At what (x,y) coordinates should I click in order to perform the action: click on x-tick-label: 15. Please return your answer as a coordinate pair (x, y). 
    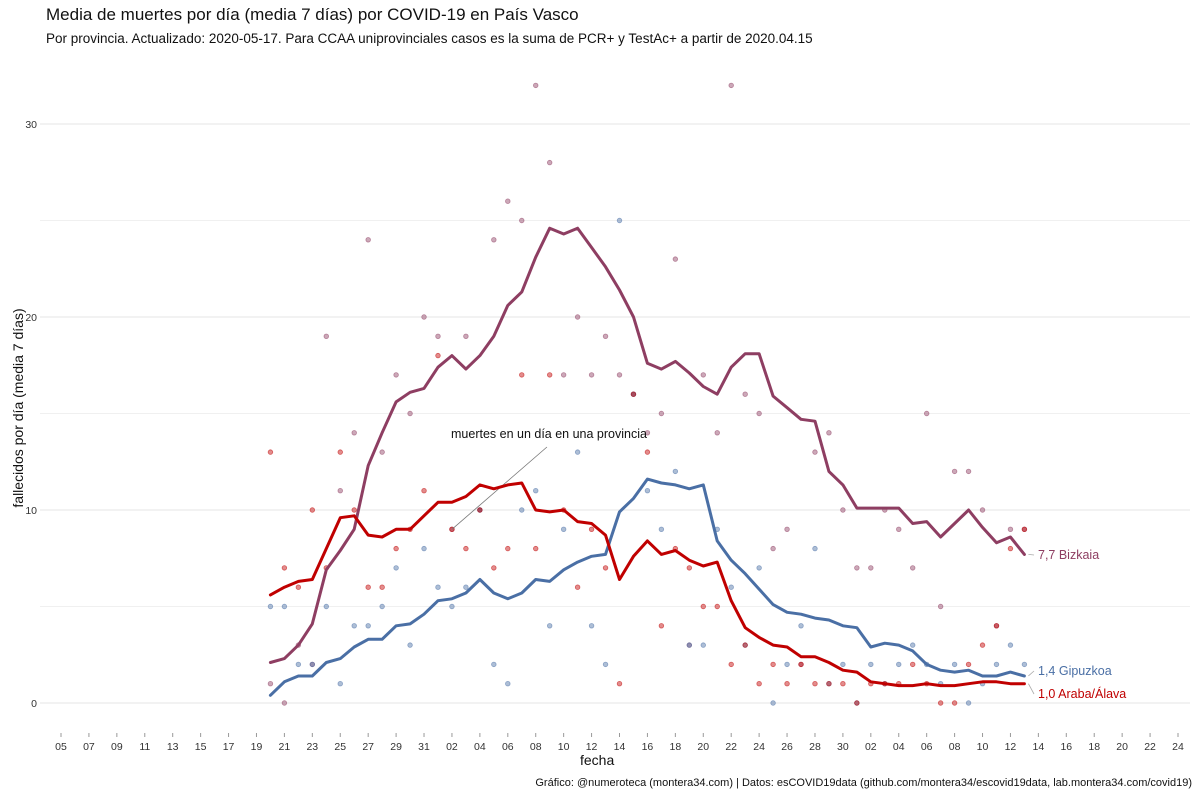
    Looking at the image, I should click on (201, 747).